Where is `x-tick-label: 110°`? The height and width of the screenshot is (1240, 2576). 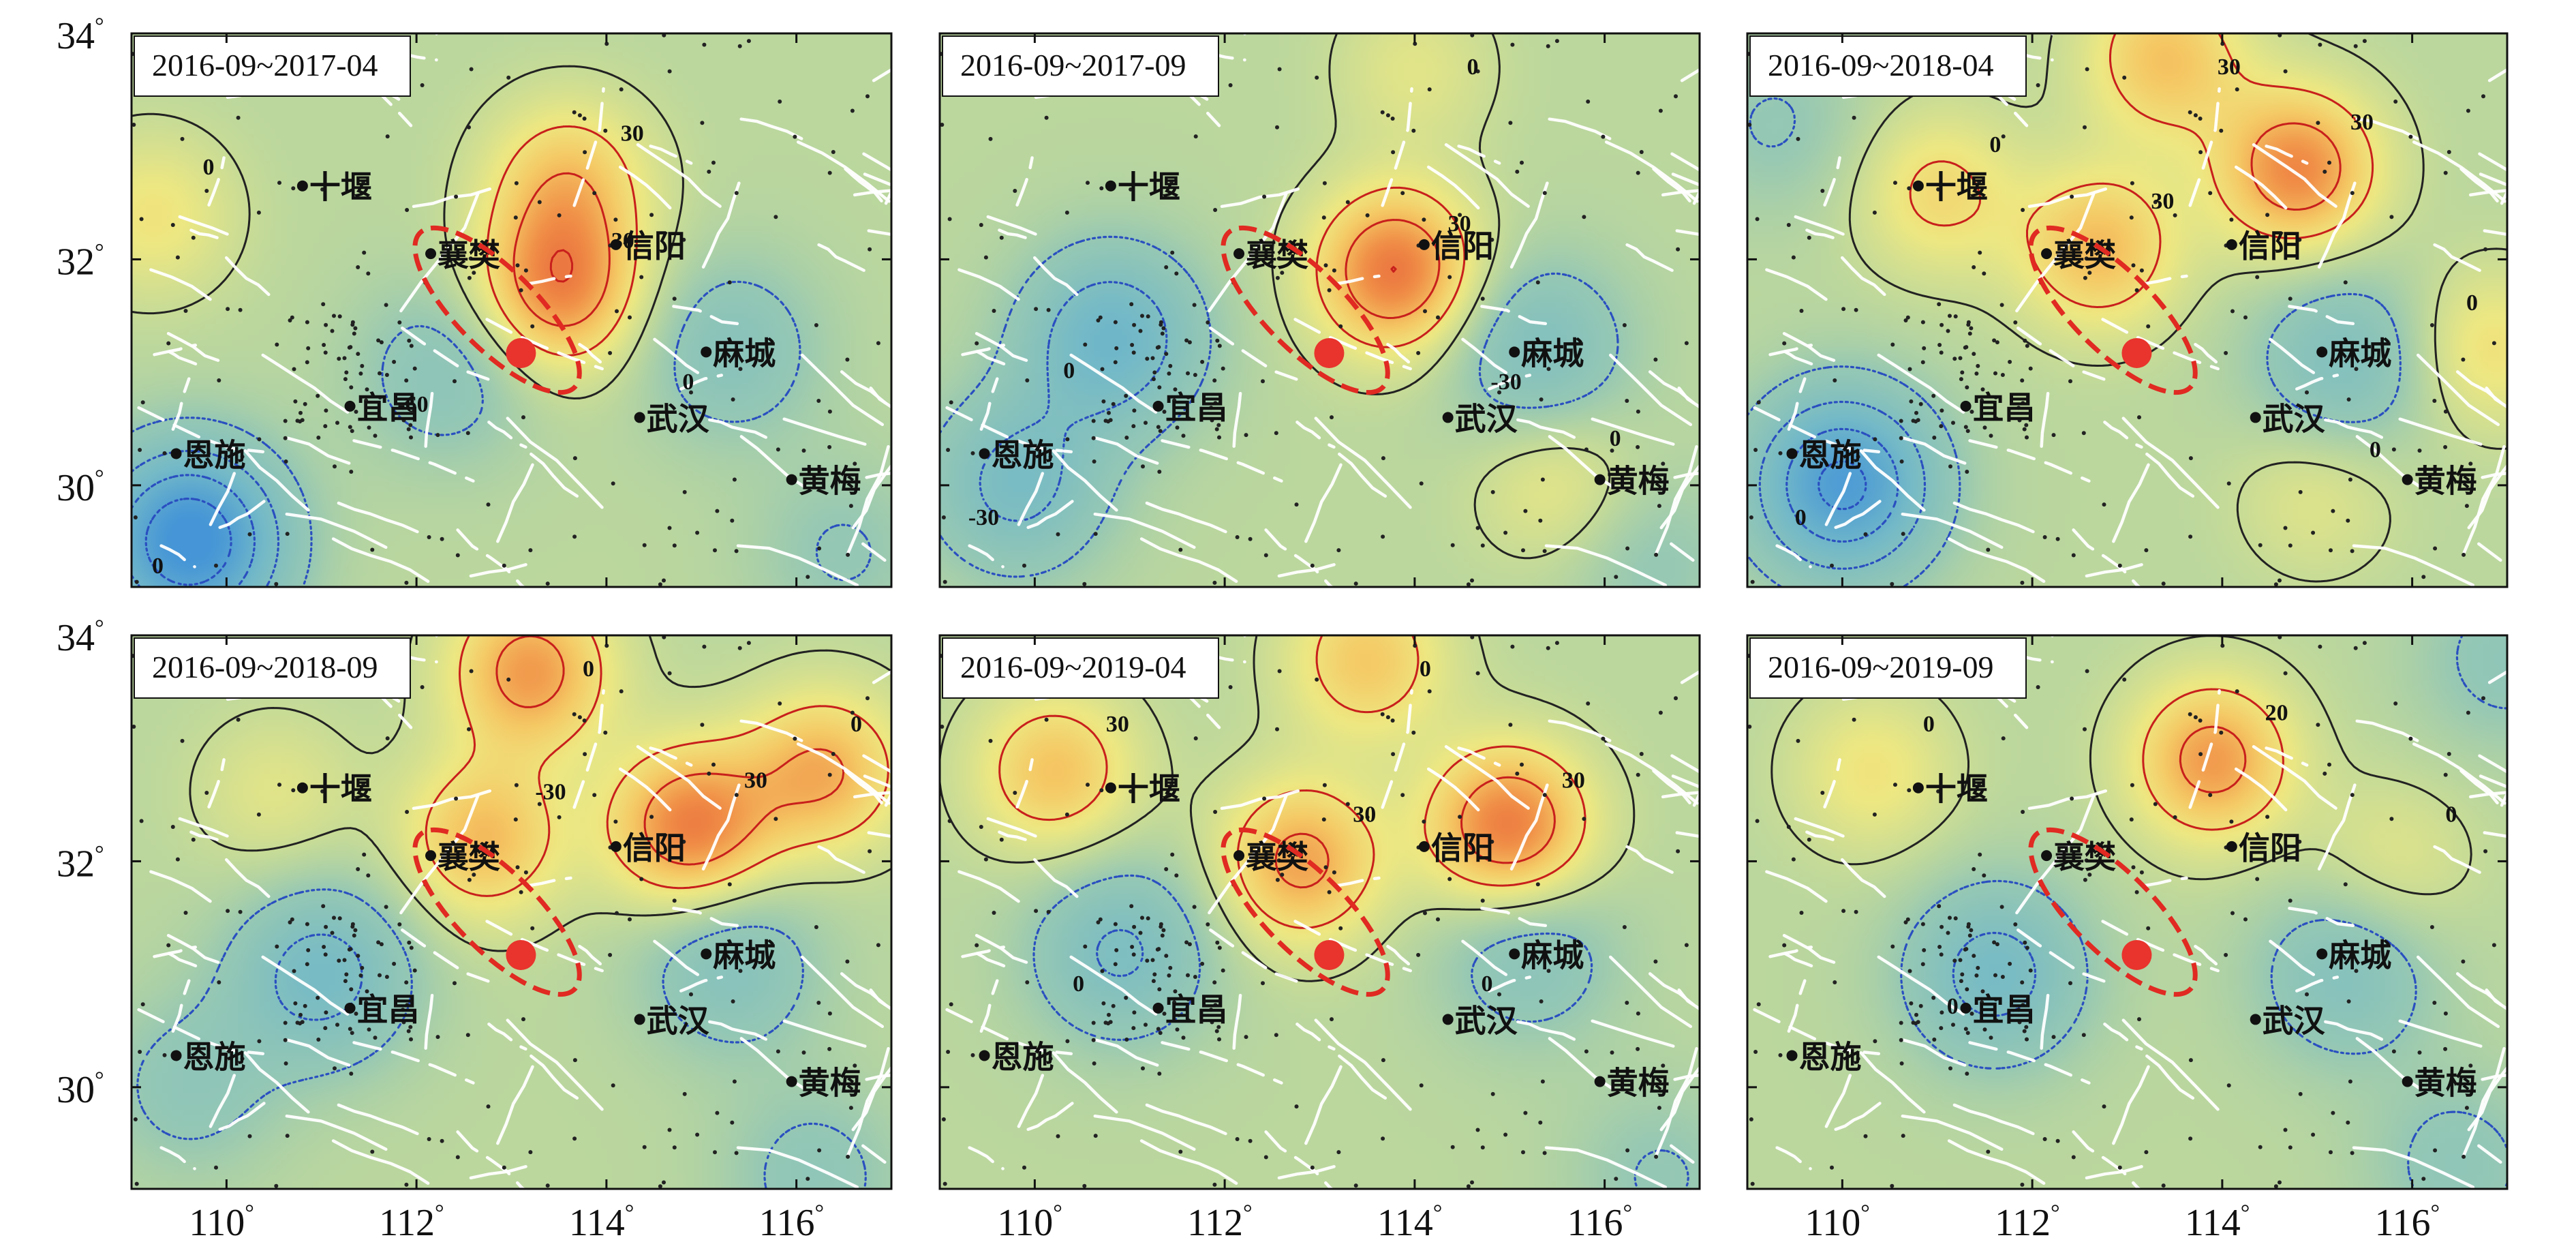
x-tick-label: 110° is located at coordinates (1029, 1220).